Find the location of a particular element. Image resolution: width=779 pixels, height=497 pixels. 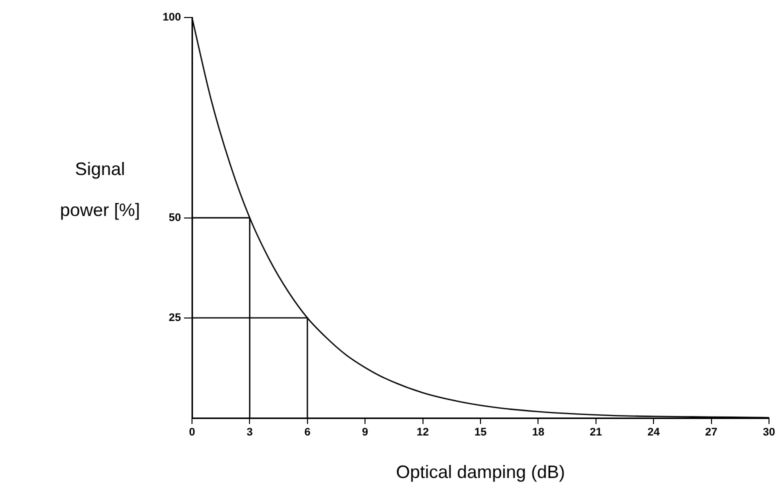

y-tick-label: 50 is located at coordinates (174, 218).